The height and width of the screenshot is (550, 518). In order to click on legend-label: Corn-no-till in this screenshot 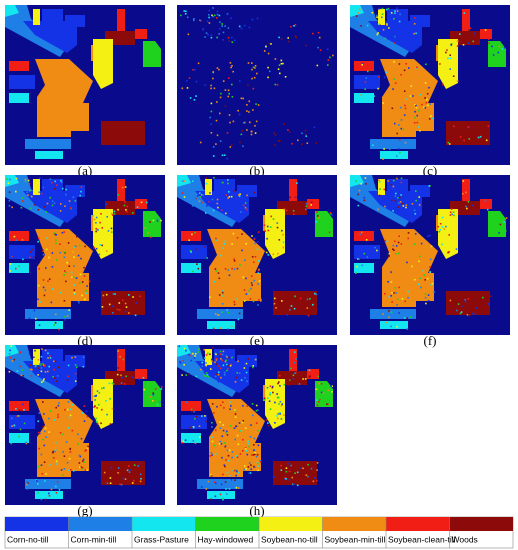, I will do `click(28, 539)`.